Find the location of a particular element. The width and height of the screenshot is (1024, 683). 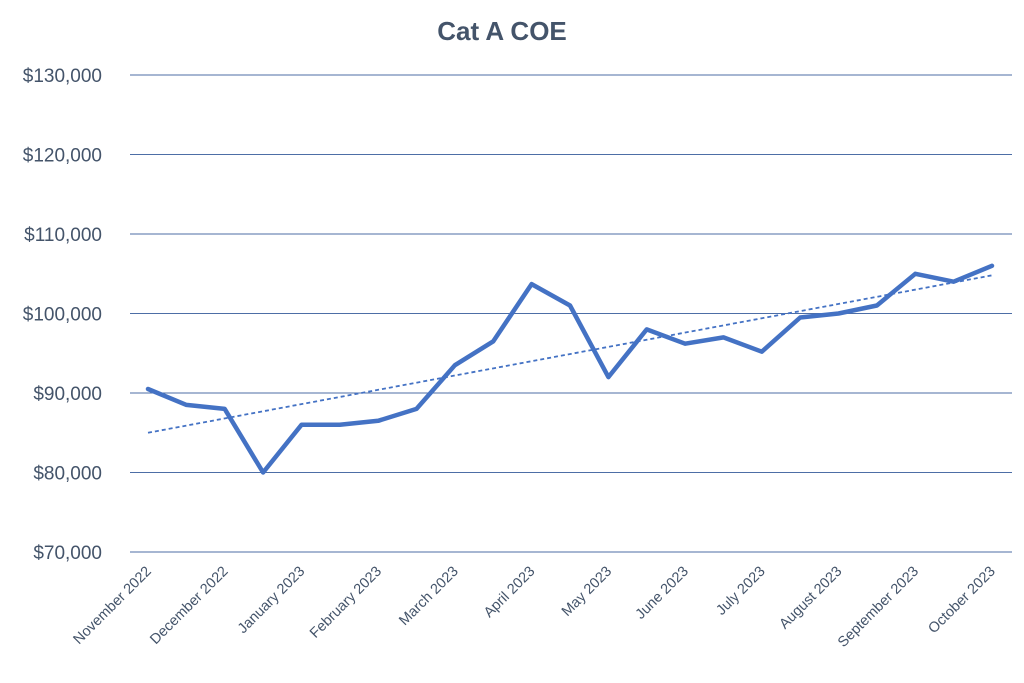

y-tick-label: $80,000 is located at coordinates (67, 474).